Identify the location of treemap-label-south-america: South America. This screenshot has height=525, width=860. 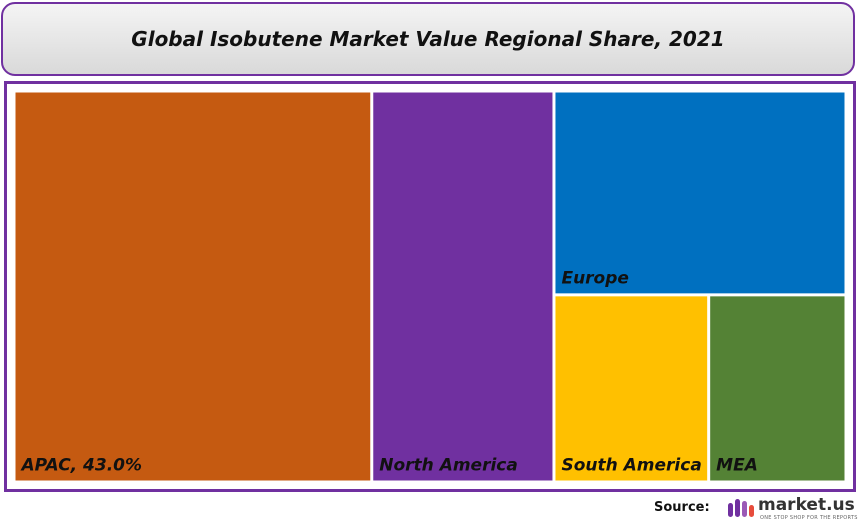
(631, 466).